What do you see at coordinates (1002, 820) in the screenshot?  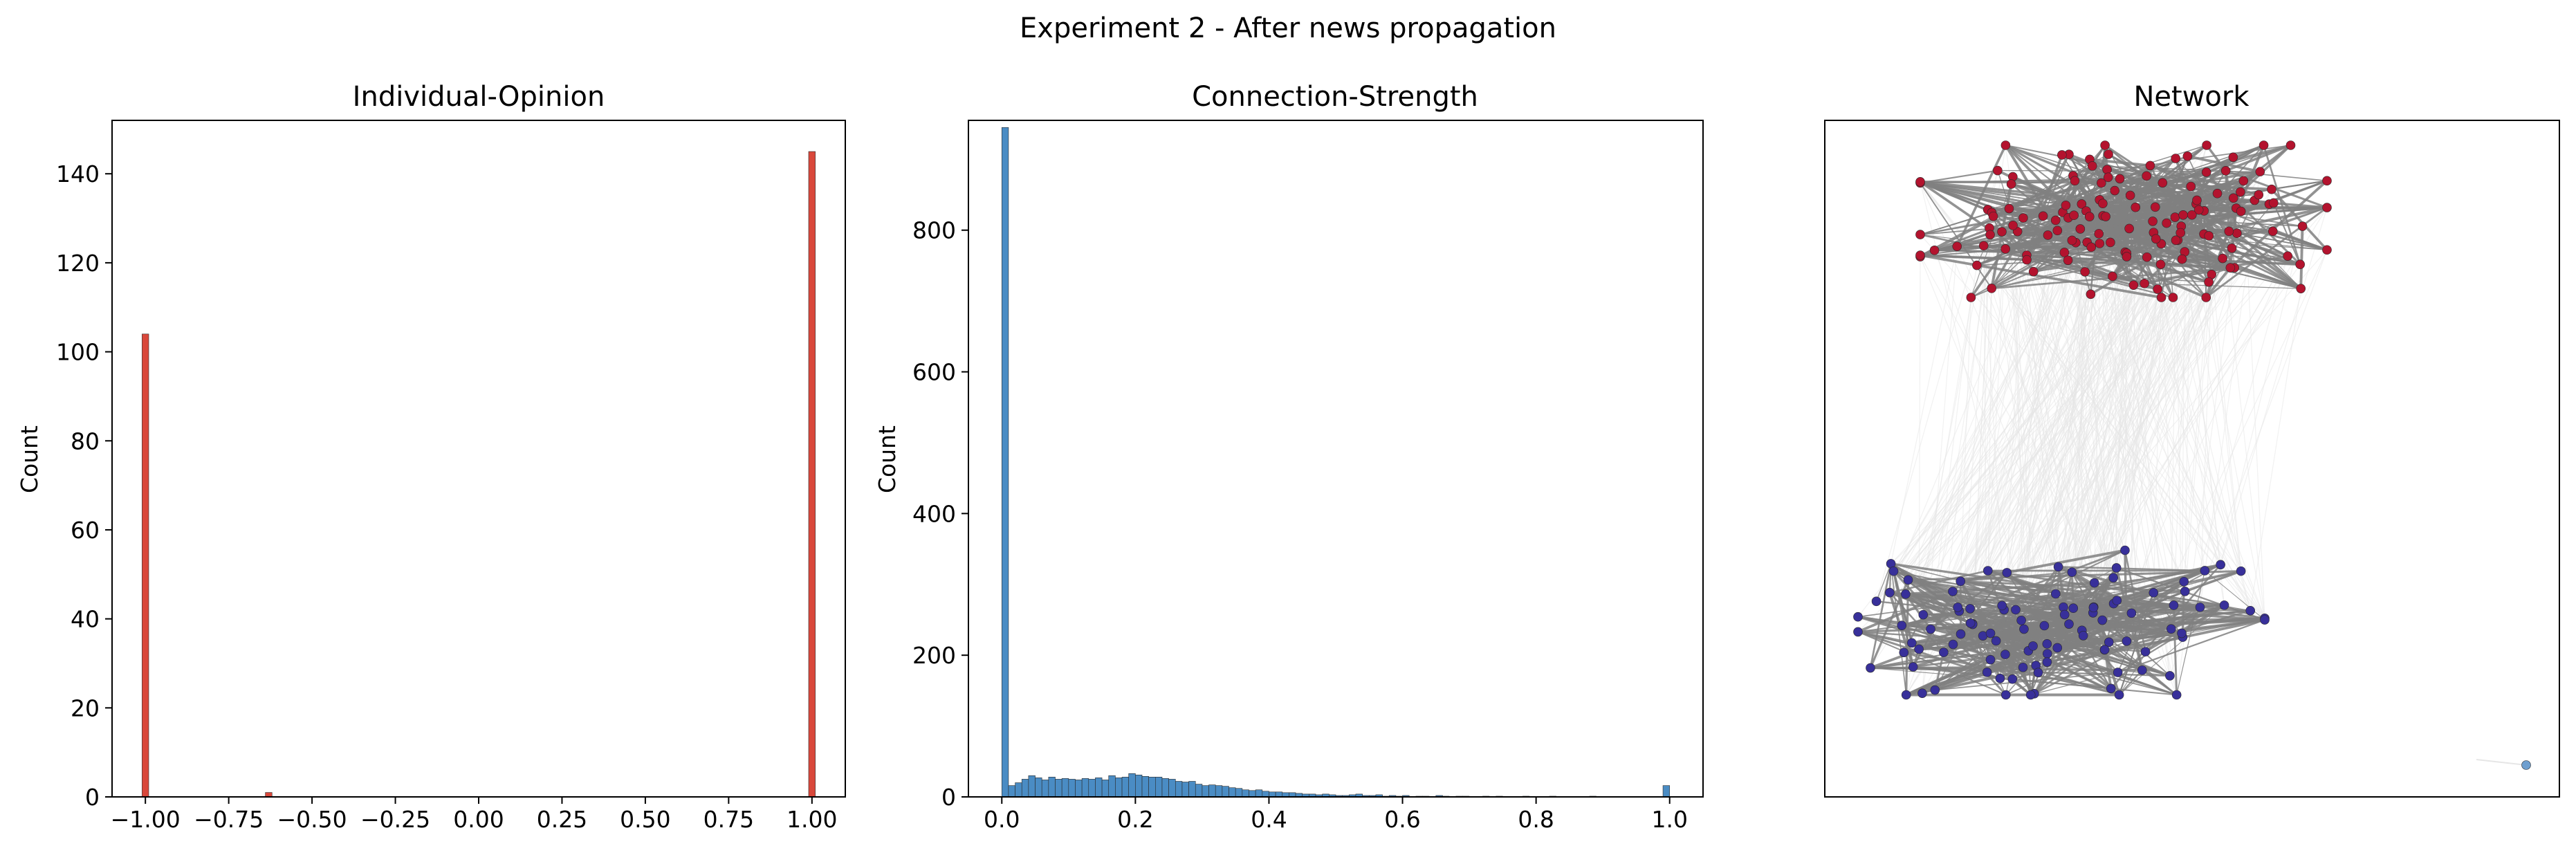 I see `strength-x-tick-label: 0.0` at bounding box center [1002, 820].